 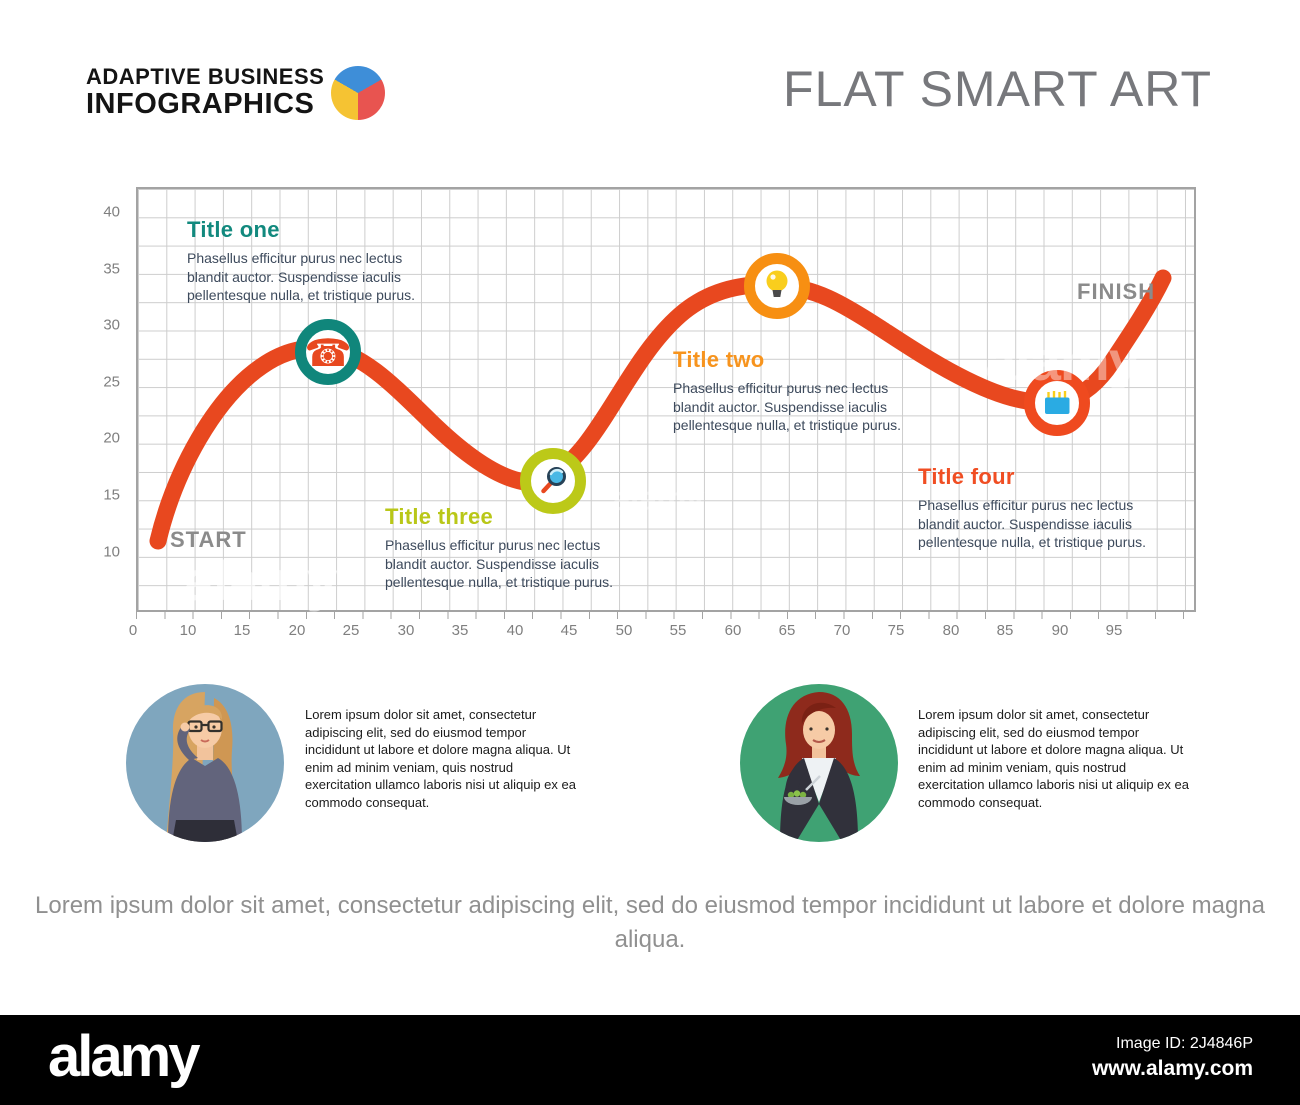 I want to click on x-axis-label: 90, so click(x=1060, y=630).